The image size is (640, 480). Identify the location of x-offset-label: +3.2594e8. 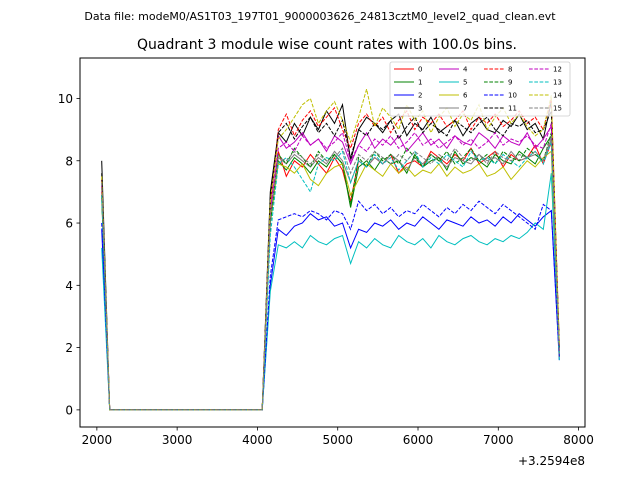
(551, 461).